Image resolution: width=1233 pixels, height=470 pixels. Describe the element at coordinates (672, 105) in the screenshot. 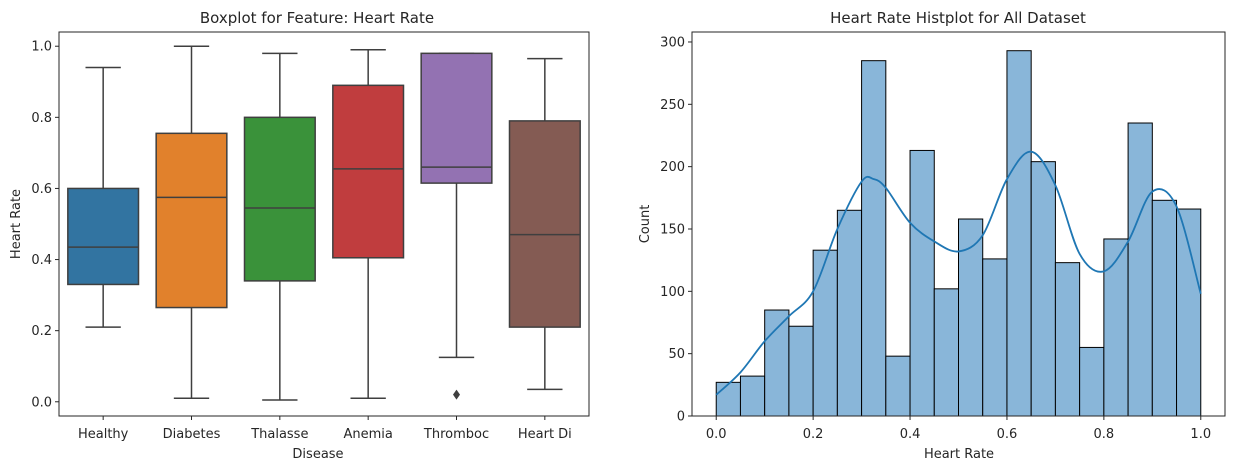

I see `y-tick-label: 250` at that location.